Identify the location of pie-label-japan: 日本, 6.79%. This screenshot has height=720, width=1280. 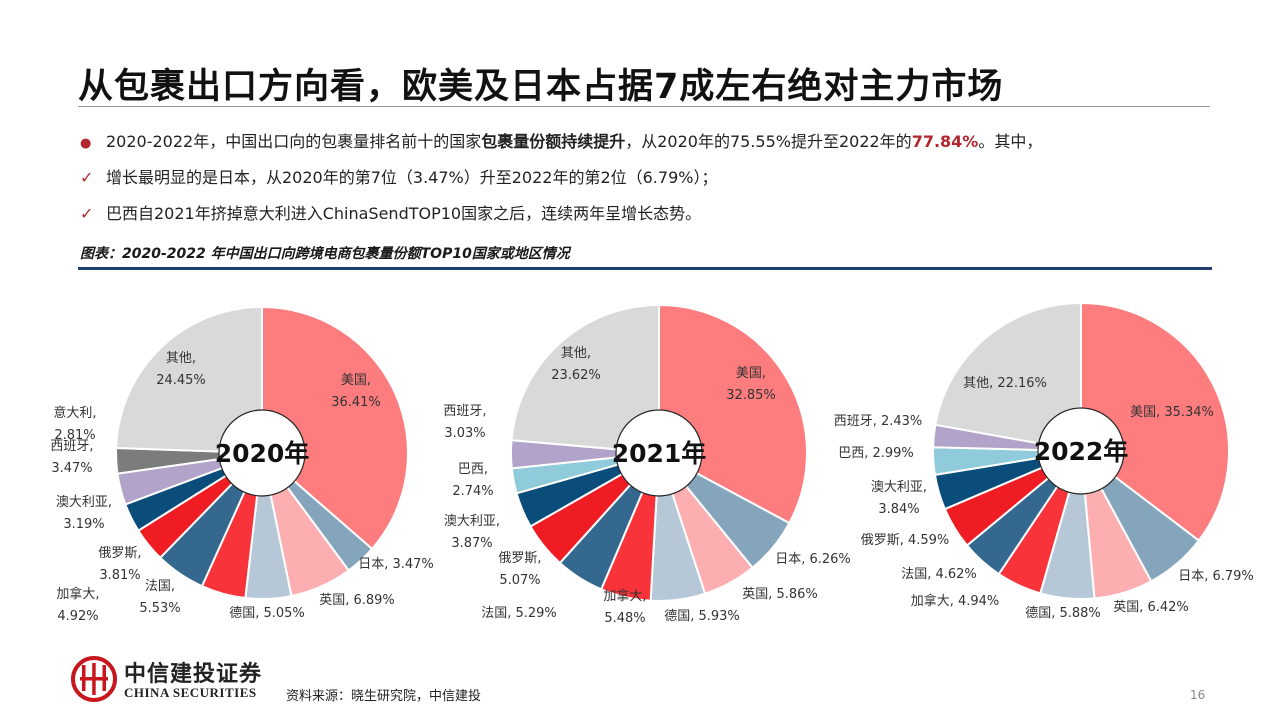
(1216, 576).